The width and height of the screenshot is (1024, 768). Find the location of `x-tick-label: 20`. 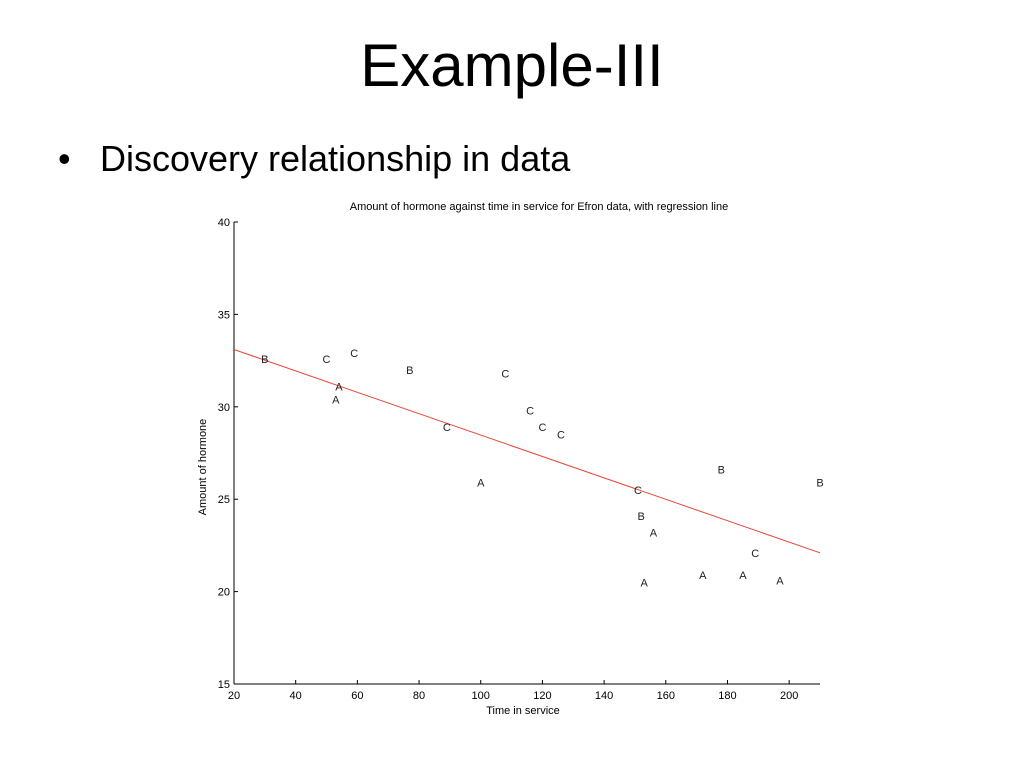

x-tick-label: 20 is located at coordinates (234, 696).